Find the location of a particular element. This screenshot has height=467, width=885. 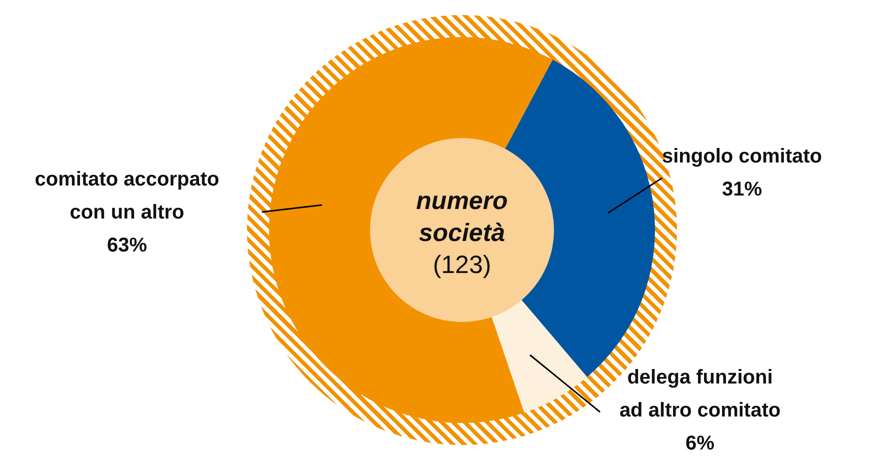

data-label: 63% is located at coordinates (127, 245).